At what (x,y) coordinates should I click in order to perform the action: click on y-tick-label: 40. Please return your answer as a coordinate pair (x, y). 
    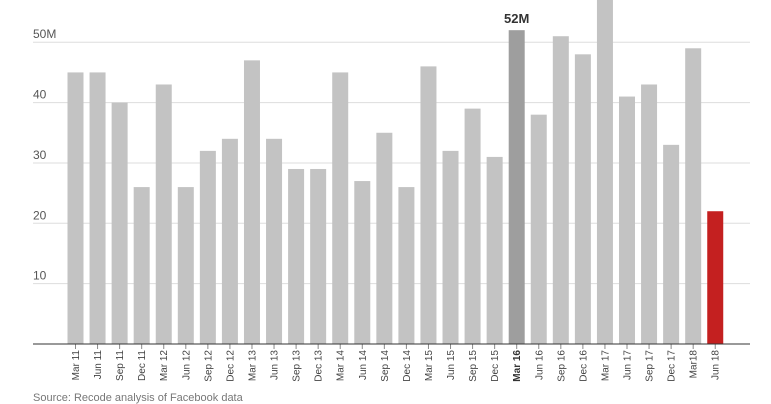
    Looking at the image, I should click on (40, 95).